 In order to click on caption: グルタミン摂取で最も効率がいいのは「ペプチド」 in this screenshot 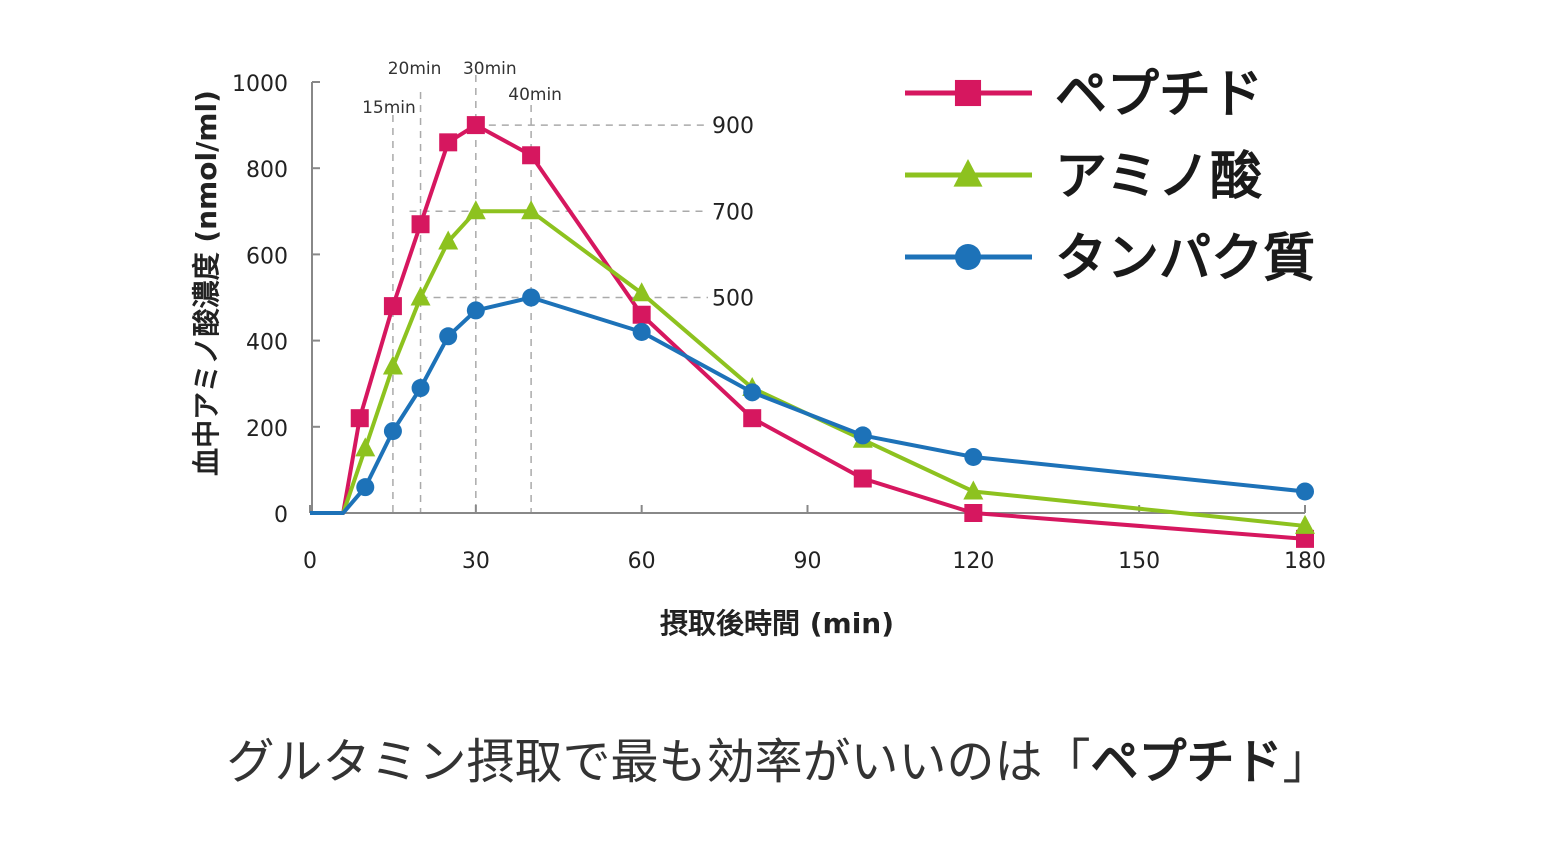, I will do `click(778, 757)`.